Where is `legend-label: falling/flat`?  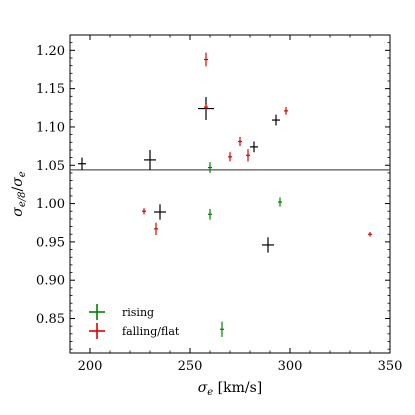 legend-label: falling/flat is located at coordinates (151, 331).